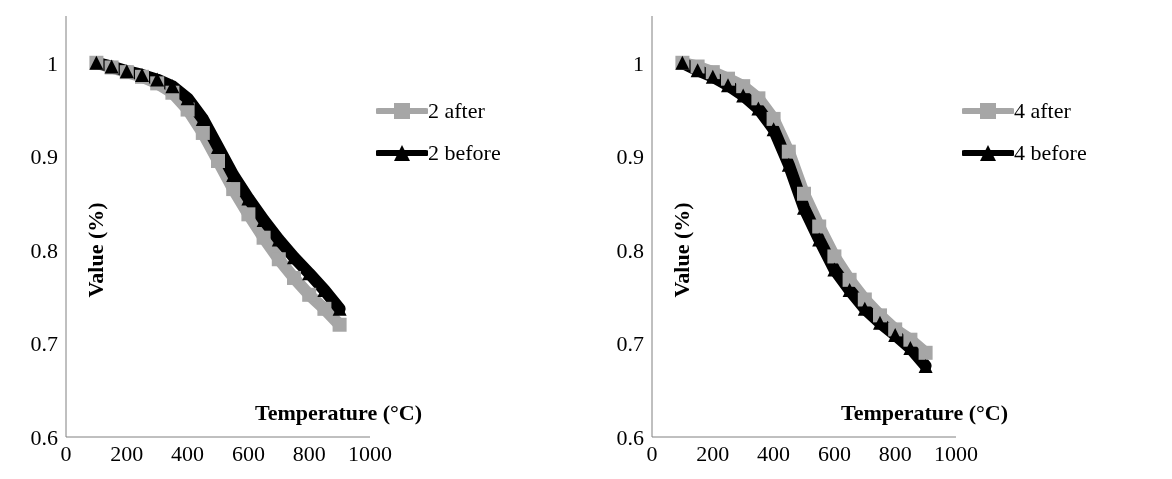 This screenshot has width=1172, height=479. Describe the element at coordinates (464, 153) in the screenshot. I see `legend-label: 2 before` at that location.